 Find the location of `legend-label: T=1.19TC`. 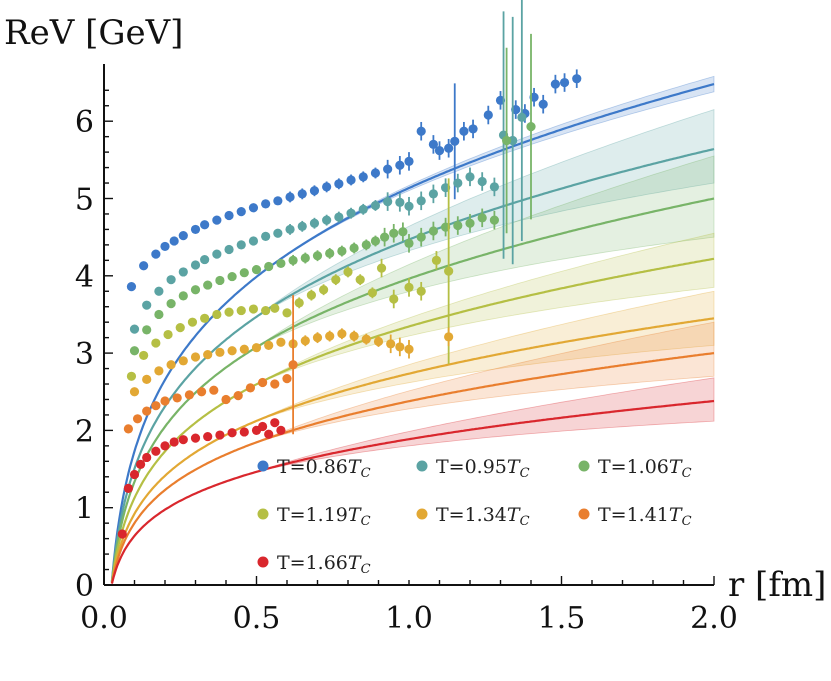

legend-label: T=1.19TC is located at coordinates (324, 516).